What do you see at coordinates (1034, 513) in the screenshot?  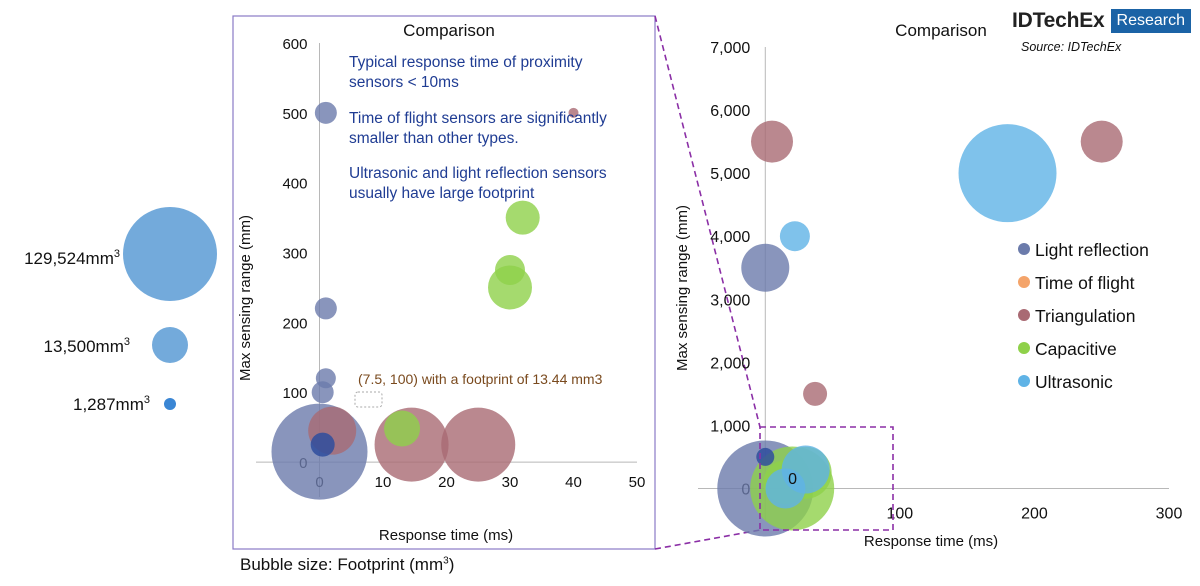 I see `x-tick-label: 200` at bounding box center [1034, 513].